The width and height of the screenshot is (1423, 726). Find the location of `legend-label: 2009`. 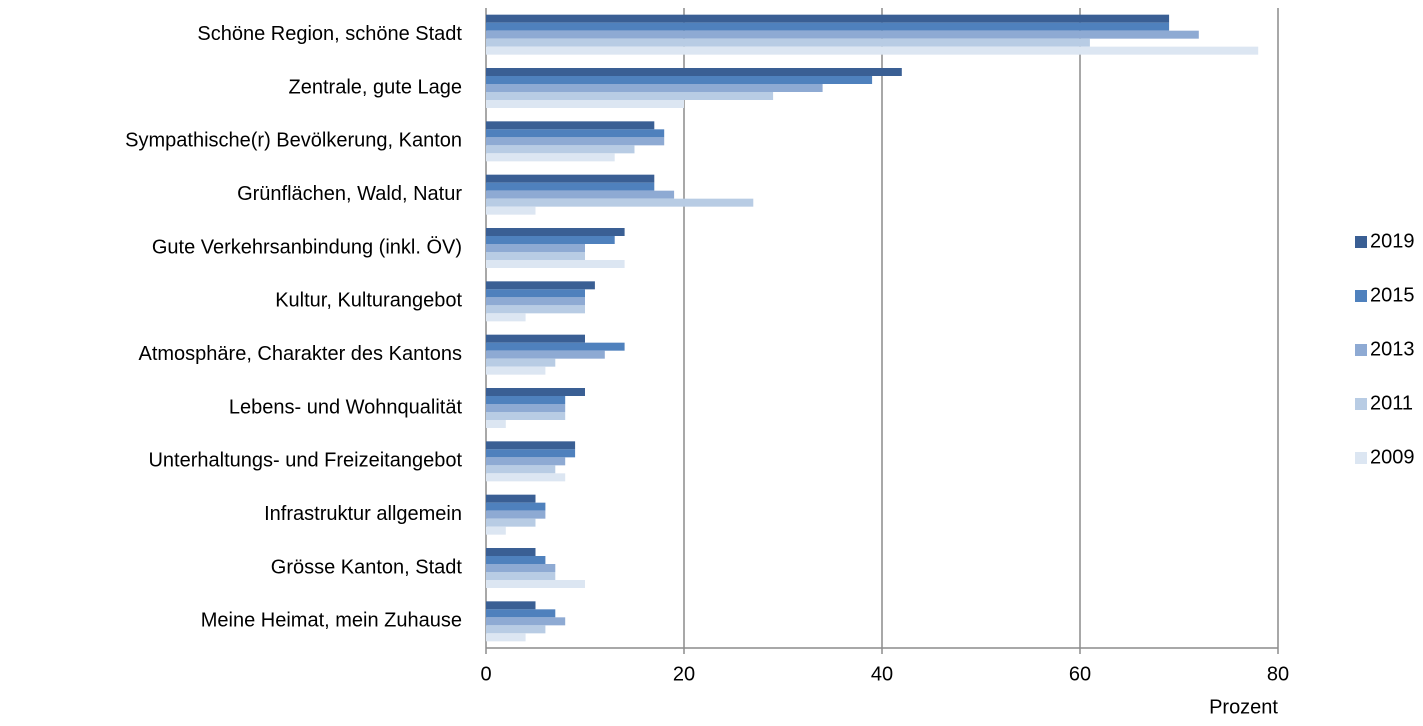

legend-label: 2009 is located at coordinates (1392, 457).